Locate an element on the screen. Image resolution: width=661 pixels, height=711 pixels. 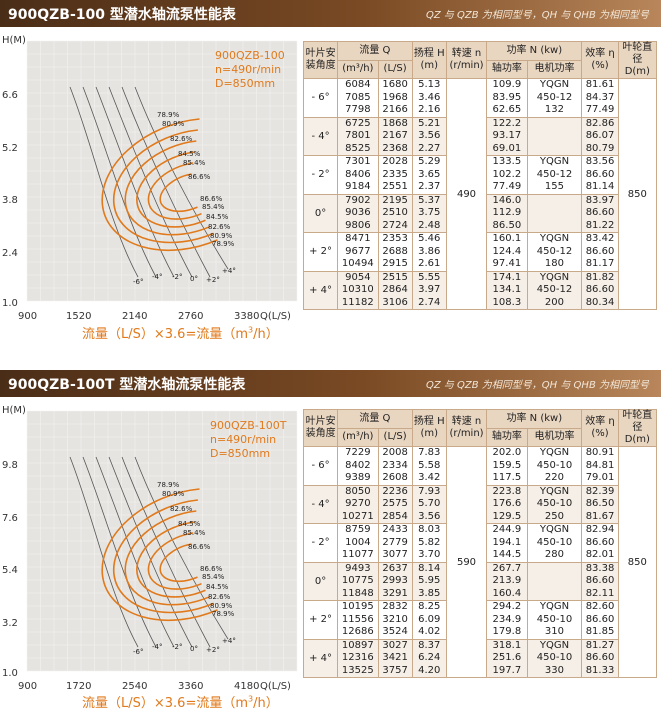
cell-value: 7085 is located at coordinates (358, 97).